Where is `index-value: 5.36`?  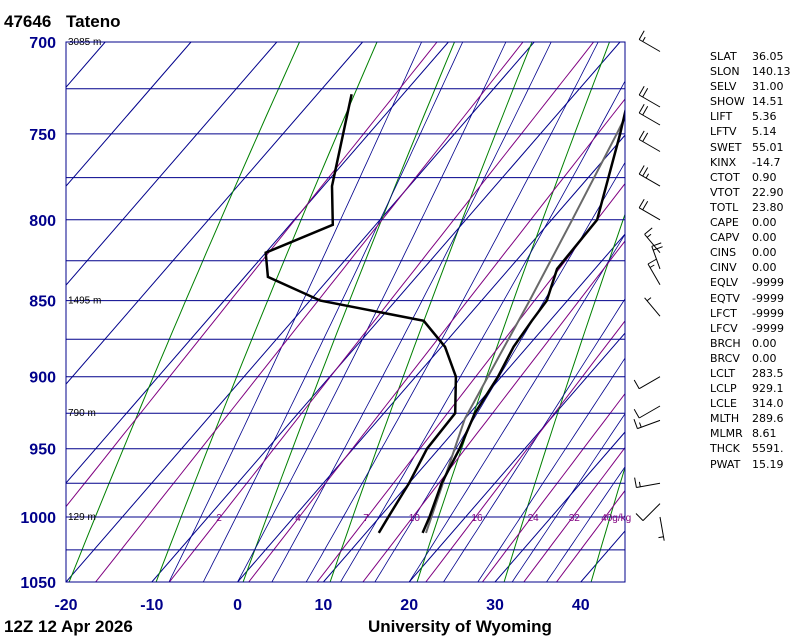
index-value: 5.36 is located at coordinates (764, 117).